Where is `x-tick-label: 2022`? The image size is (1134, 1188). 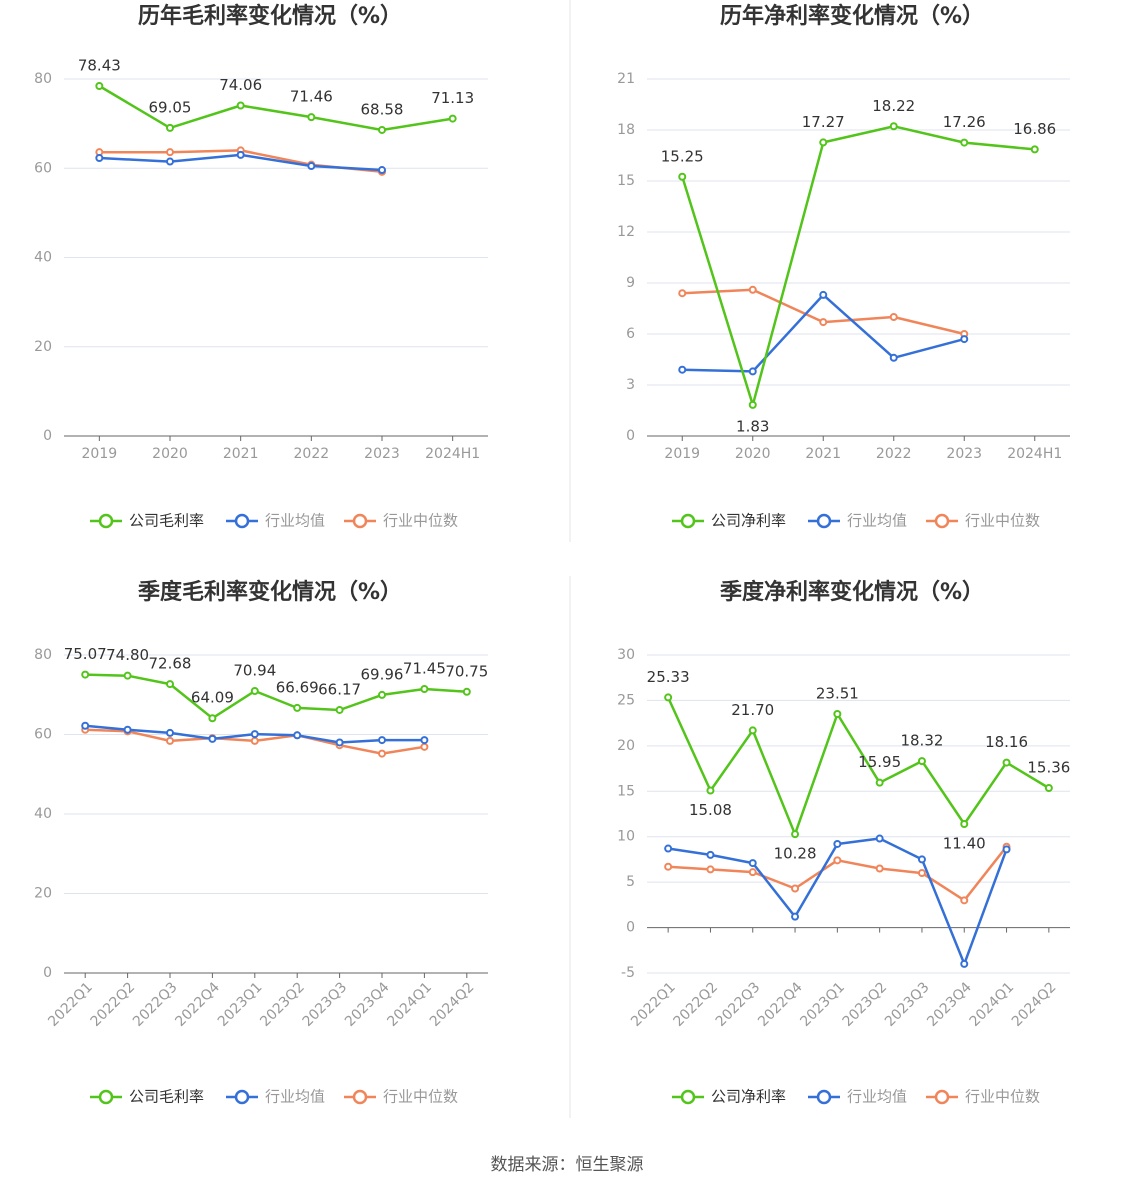
x-tick-label: 2022 is located at coordinates (894, 454).